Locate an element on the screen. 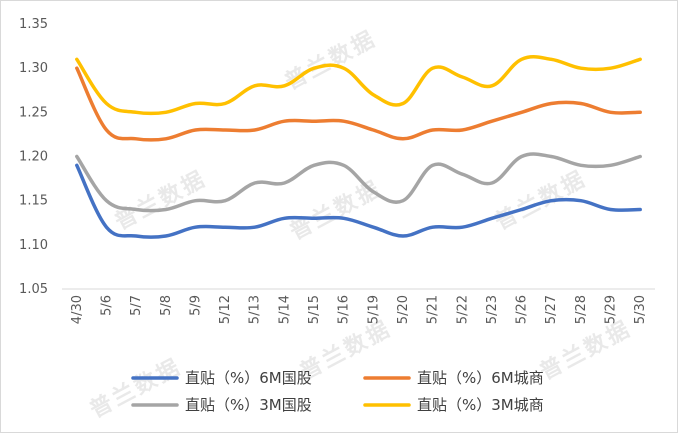  x-tick-label: 5/6 is located at coordinates (106, 305).